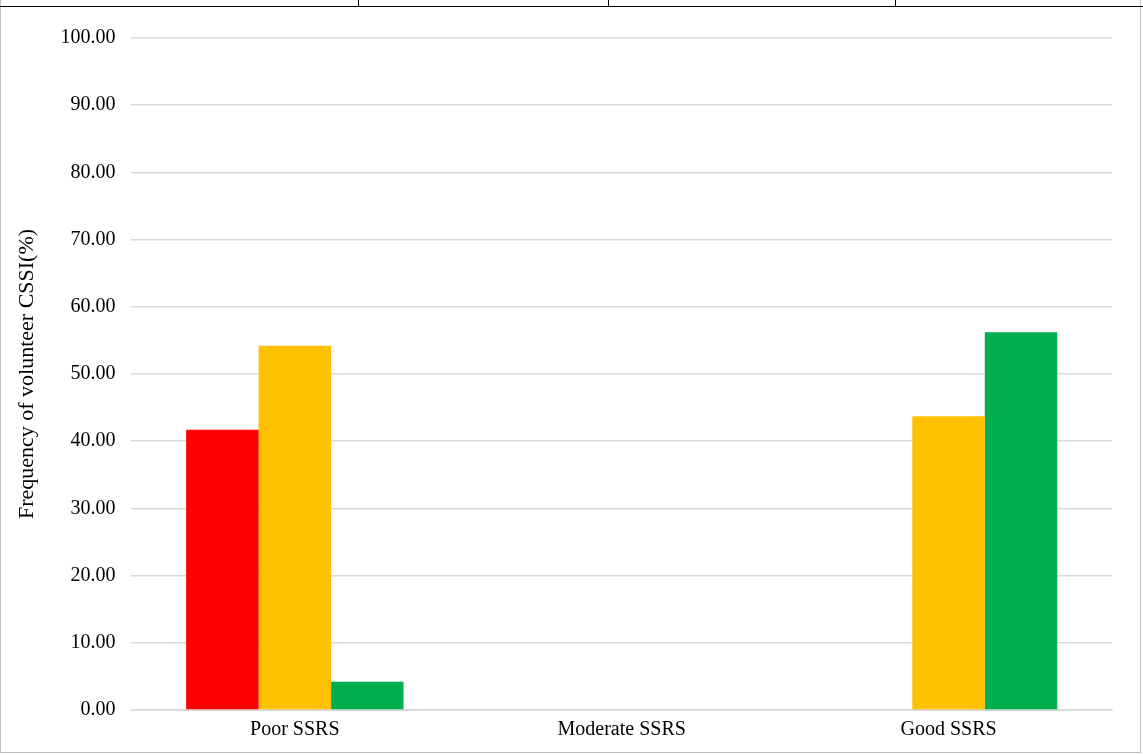  Describe the element at coordinates (93, 506) in the screenshot. I see `y-tick-label: 30.00` at that location.